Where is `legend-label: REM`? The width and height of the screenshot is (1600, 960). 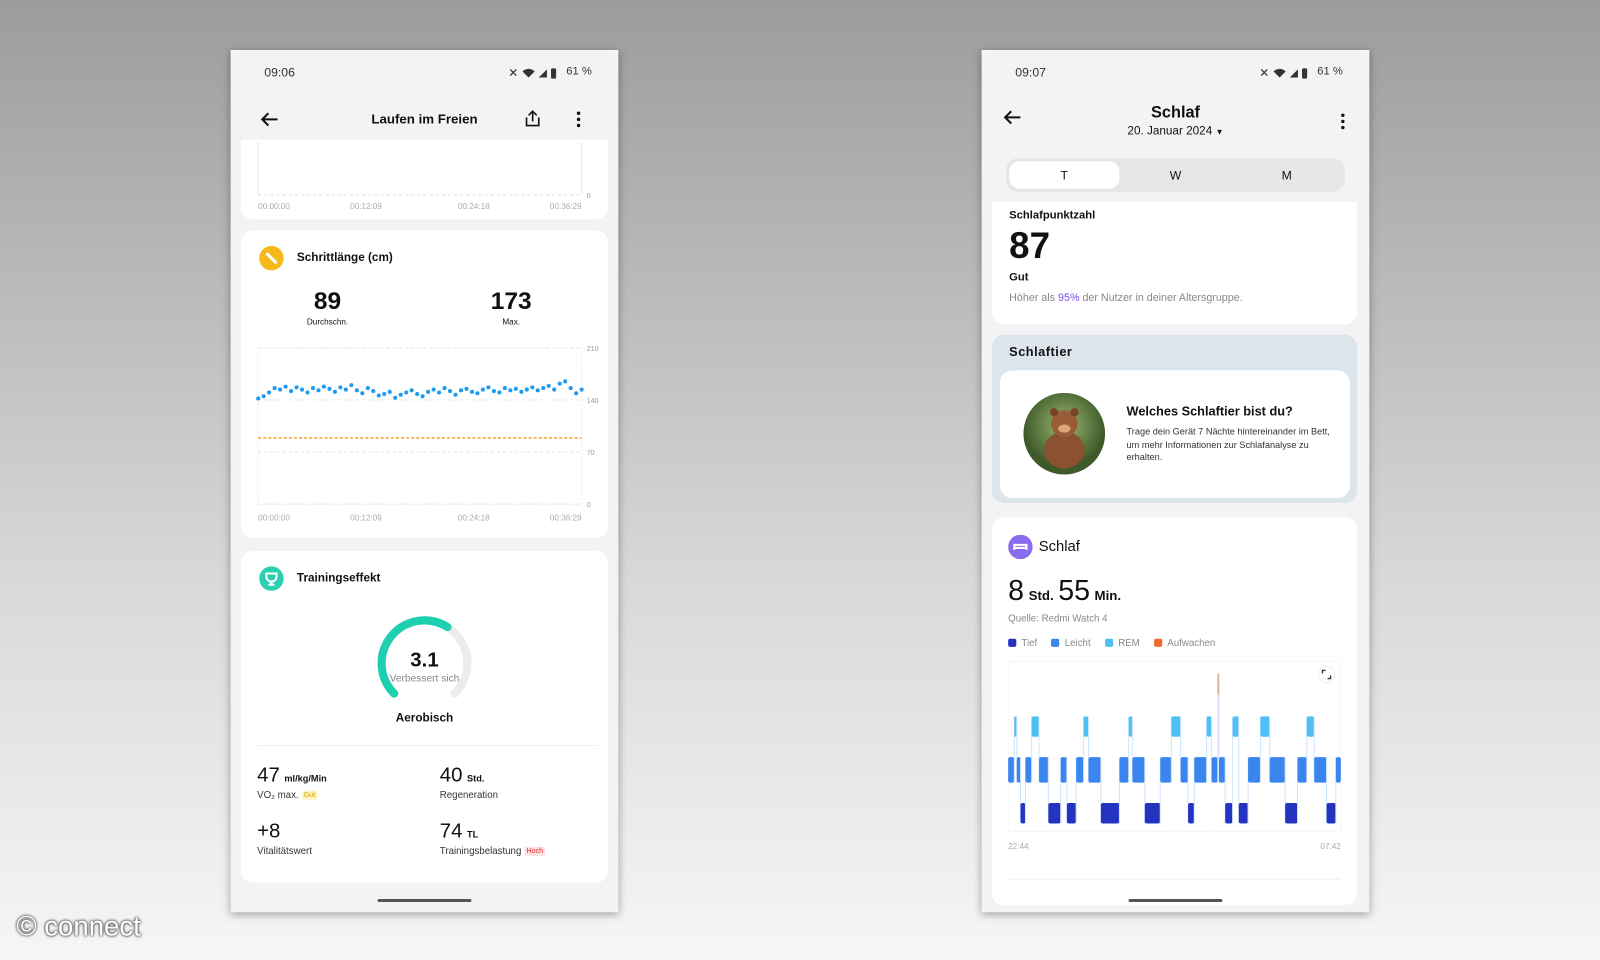
legend-label: REM is located at coordinates (1129, 643).